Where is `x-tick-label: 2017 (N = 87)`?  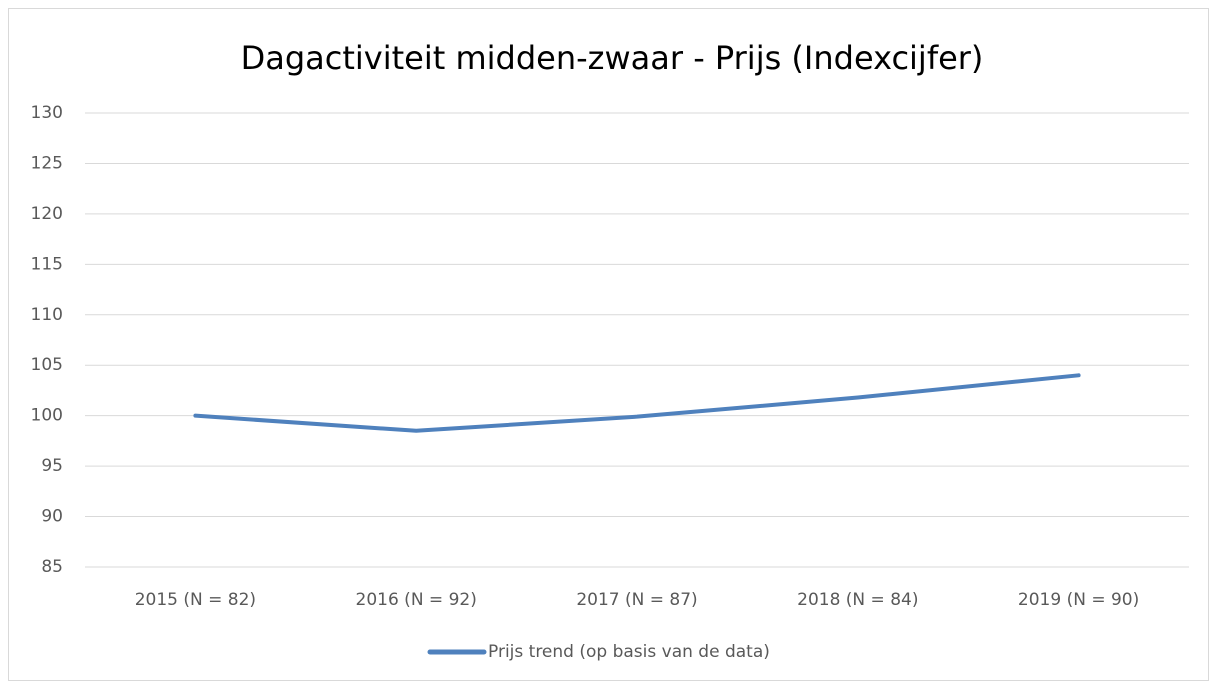 x-tick-label: 2017 (N = 87) is located at coordinates (636, 600).